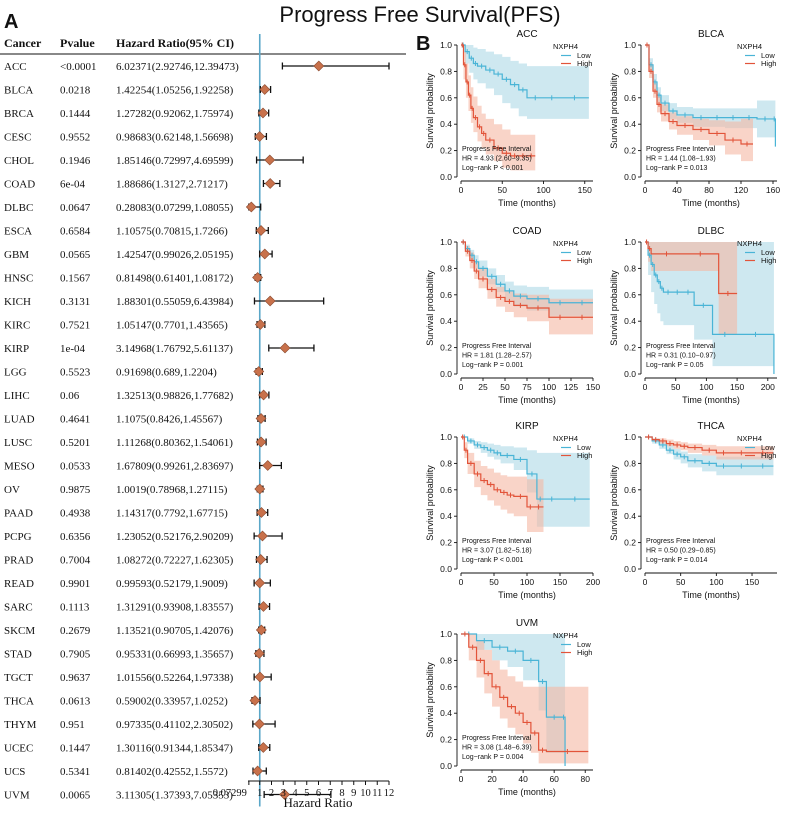  I want to click on cancer-label: PRAD, so click(18, 561).